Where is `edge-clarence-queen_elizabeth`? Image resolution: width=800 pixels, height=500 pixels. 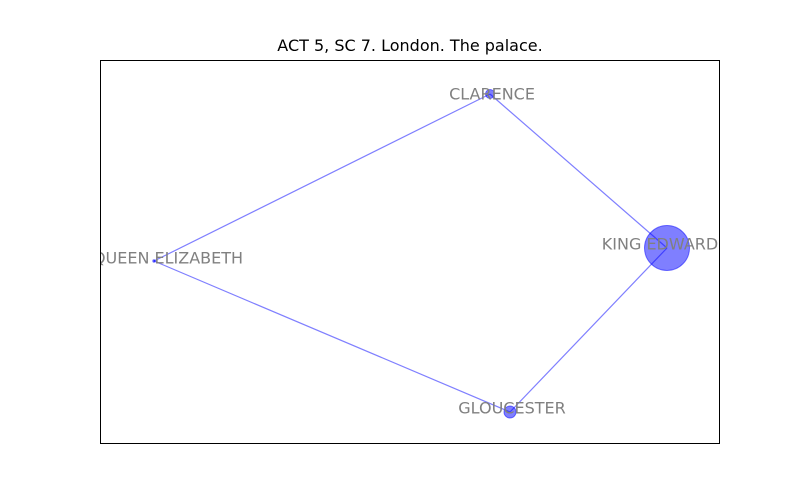 edge-clarence-queen_elizabeth is located at coordinates (322, 177).